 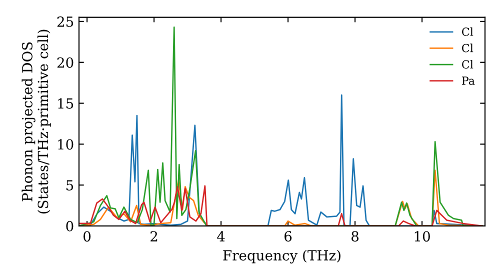 I want to click on y-axis-title: Phonon projected DOS (States/THz·primitive cell), so click(x=36, y=122).